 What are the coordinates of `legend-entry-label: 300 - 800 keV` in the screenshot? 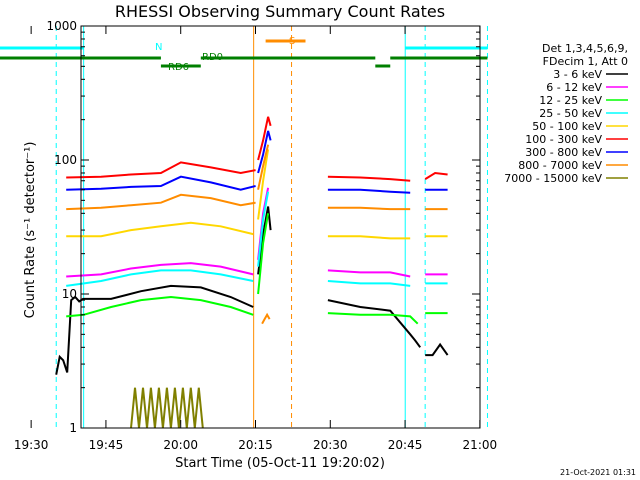 It's located at (563, 152).